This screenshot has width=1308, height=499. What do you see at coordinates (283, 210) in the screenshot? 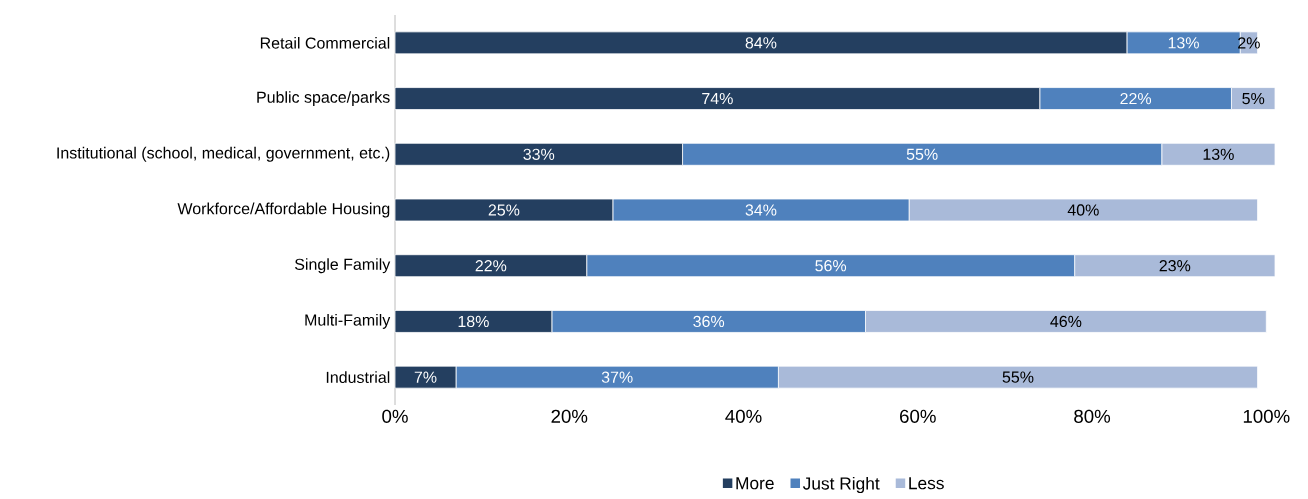
I see `y-tick-label: Workforce/Affordable Housing` at bounding box center [283, 210].